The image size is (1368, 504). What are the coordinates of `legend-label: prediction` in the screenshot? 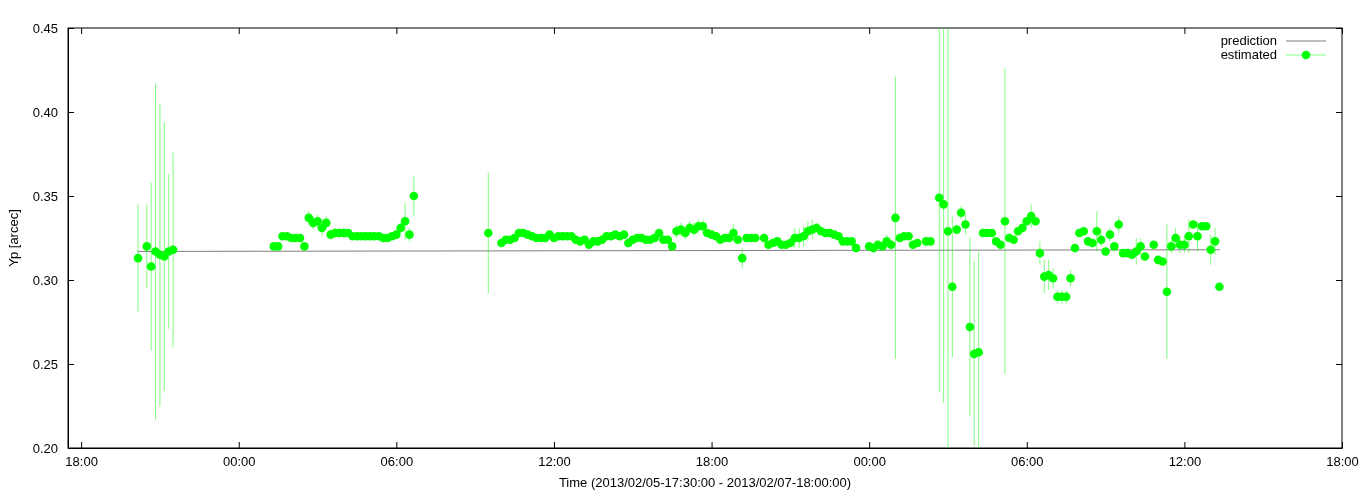 It's located at (1248, 41).